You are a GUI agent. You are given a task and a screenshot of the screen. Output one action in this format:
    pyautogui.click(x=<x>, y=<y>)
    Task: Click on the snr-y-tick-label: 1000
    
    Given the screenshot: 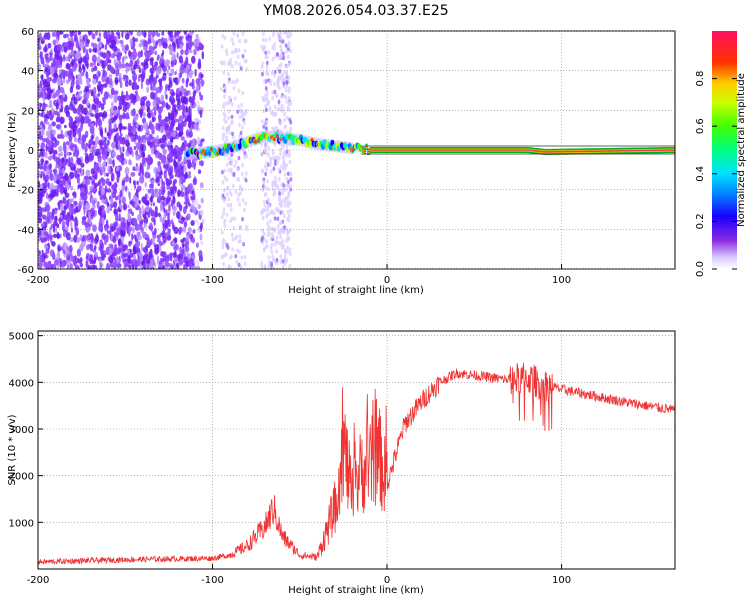 What is the action you would take?
    pyautogui.click(x=21, y=523)
    